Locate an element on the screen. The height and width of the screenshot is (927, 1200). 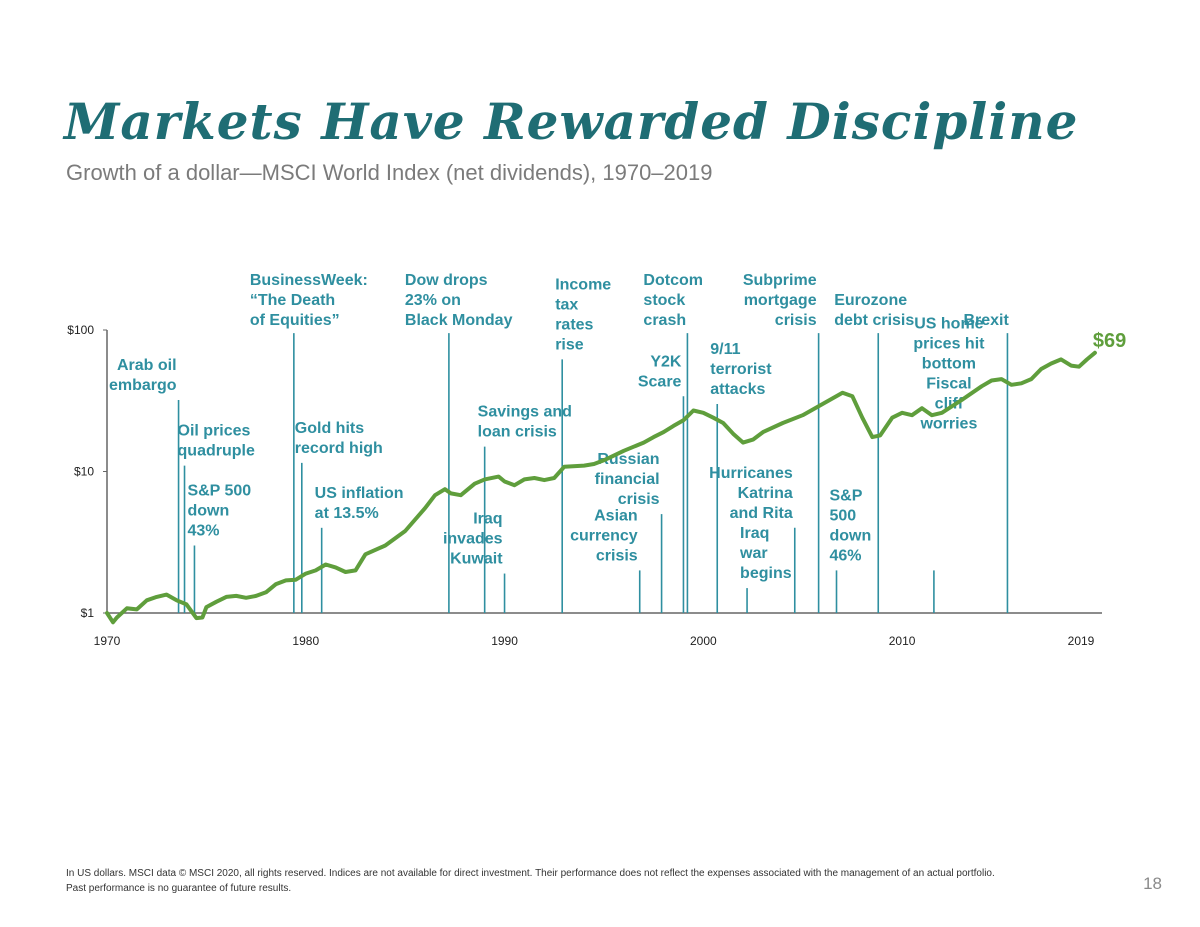
x-tick-label: 1970 is located at coordinates (107, 641).